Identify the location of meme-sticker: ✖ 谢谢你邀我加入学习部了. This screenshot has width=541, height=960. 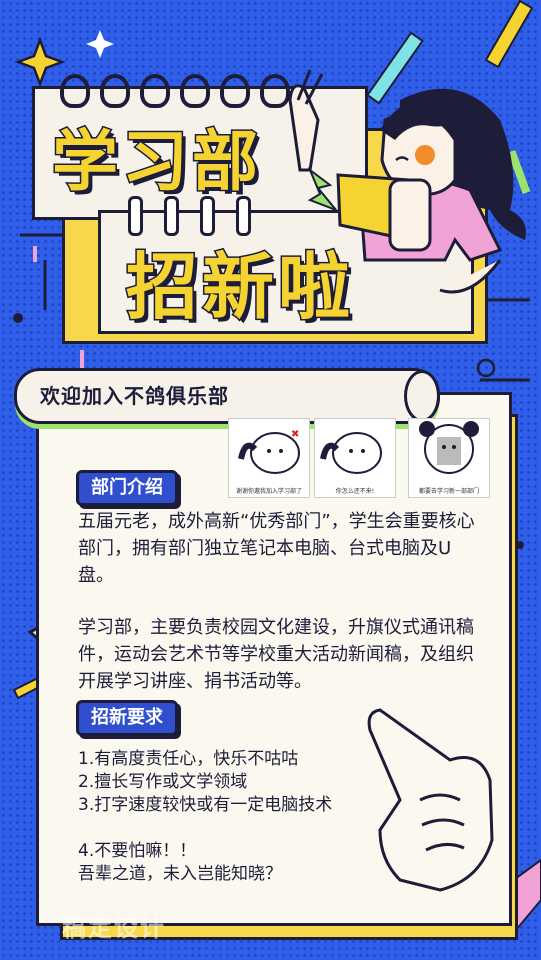
(269, 458).